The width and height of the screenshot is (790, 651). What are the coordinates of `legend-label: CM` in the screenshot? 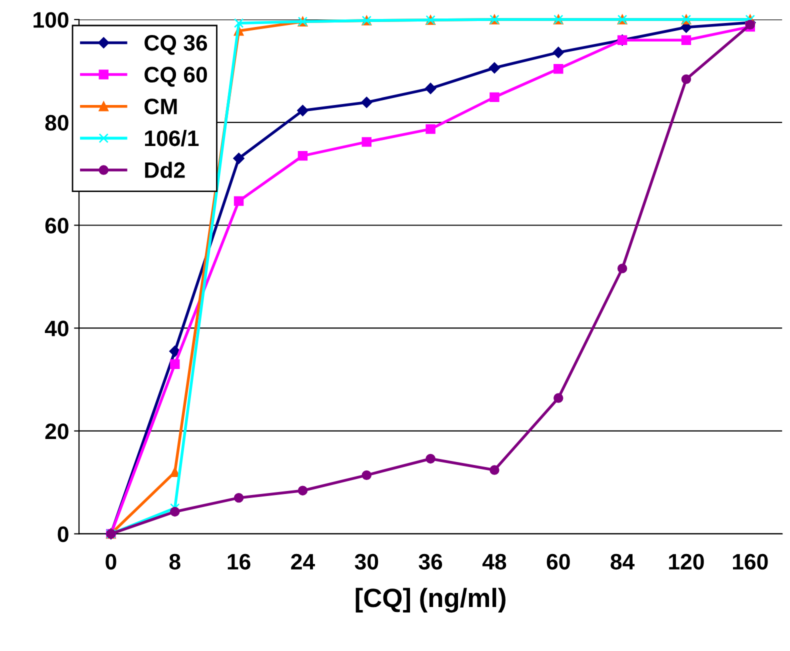 It's located at (160, 106).